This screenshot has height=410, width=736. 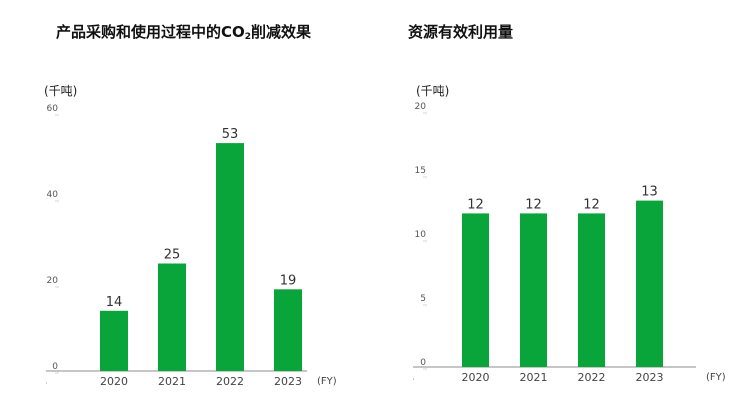 What do you see at coordinates (248, 37) in the screenshot?
I see `chart-title-subscript: 2` at bounding box center [248, 37].